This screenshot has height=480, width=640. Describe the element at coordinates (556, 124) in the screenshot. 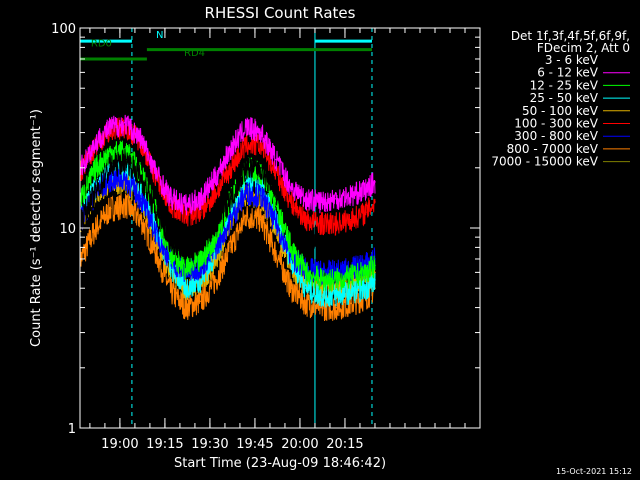

I see `legend-label-100-300-kev: 100 - 300 keV` at that location.